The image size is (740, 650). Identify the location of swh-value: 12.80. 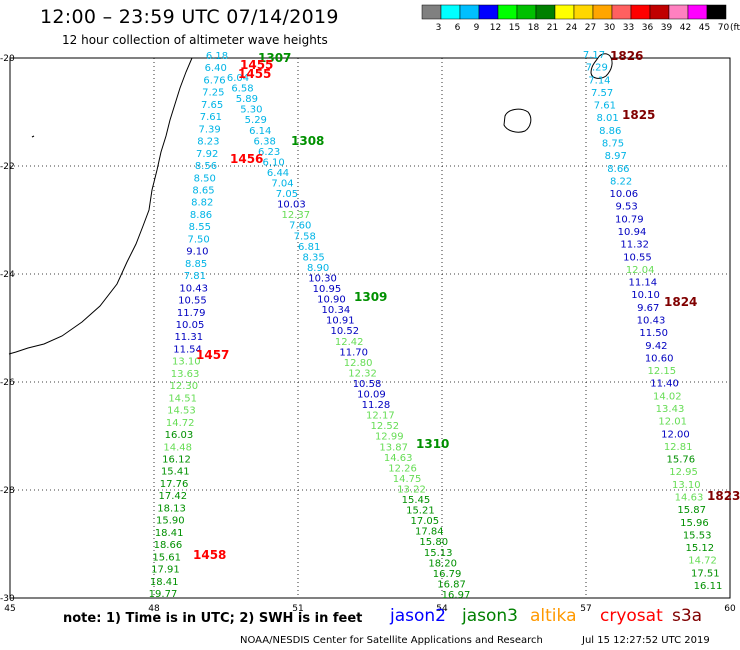
(358, 363).